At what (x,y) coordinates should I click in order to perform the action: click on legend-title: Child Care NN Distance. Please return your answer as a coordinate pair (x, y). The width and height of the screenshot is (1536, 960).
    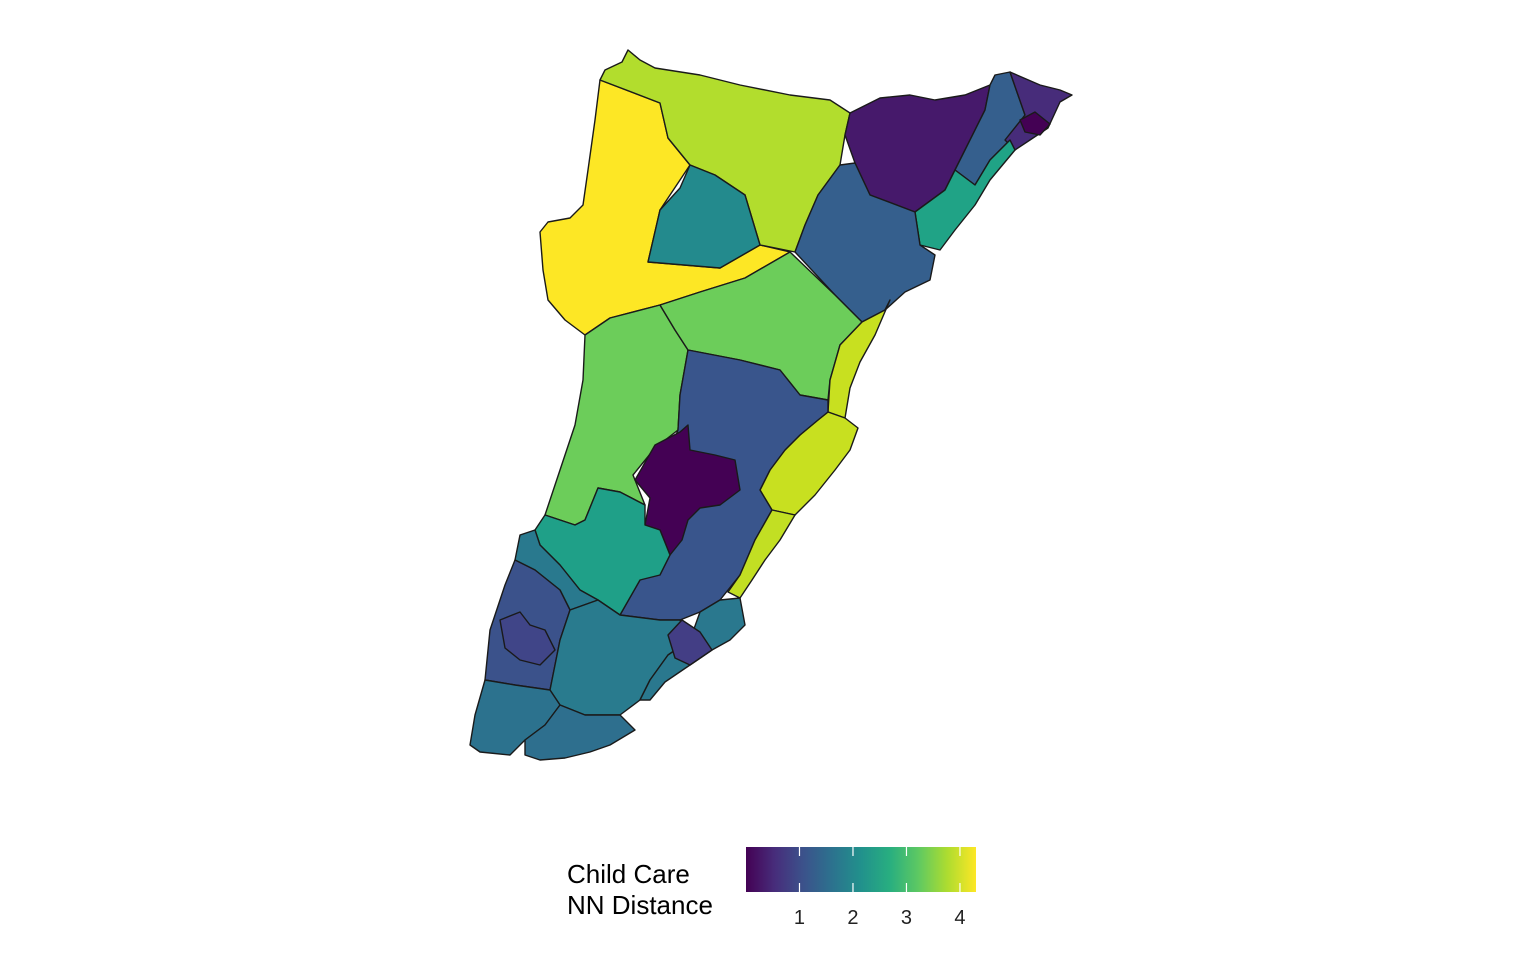
    Looking at the image, I should click on (640, 890).